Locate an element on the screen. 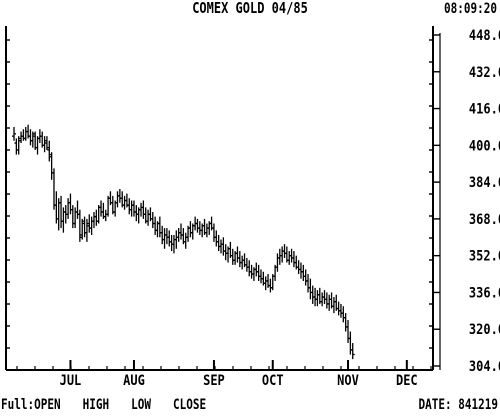 The height and width of the screenshot is (418, 500). month-tick-labels: JUL AUG SEP OCT NOV DEC is located at coordinates (239, 374).